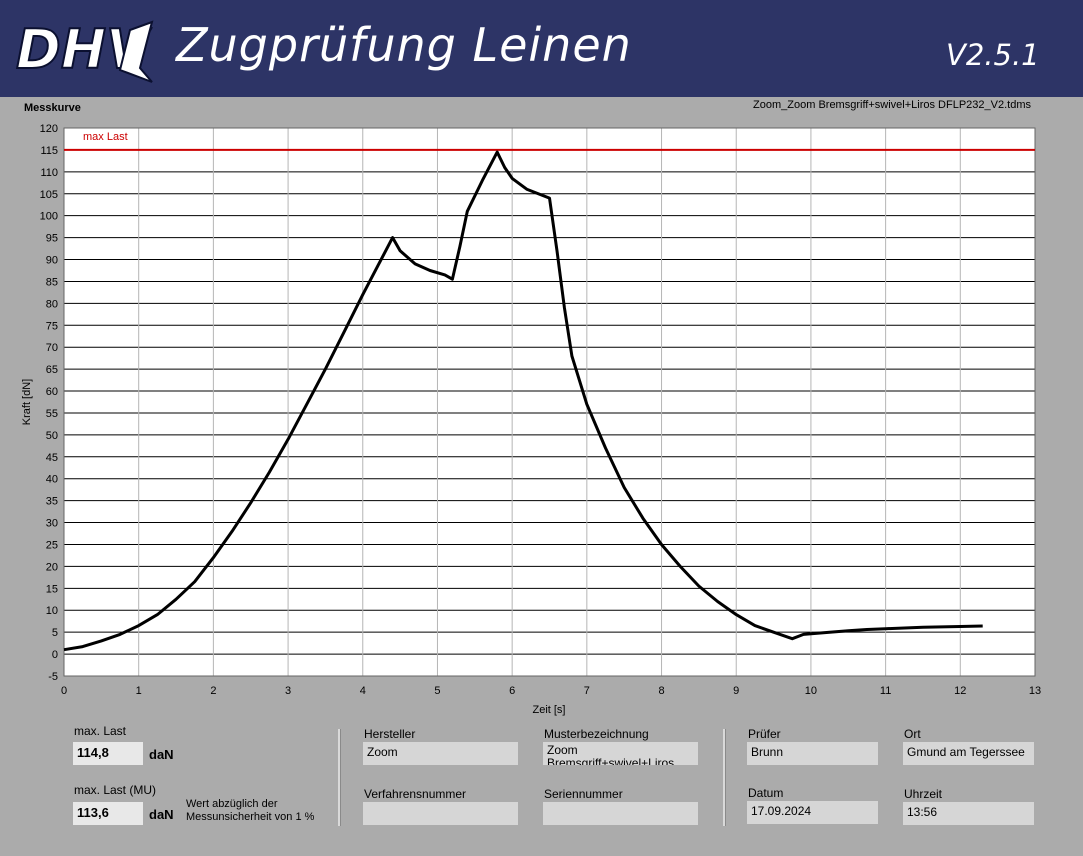 The width and height of the screenshot is (1083, 856). Describe the element at coordinates (52, 414) in the screenshot. I see `y-tick-label: 55` at that location.